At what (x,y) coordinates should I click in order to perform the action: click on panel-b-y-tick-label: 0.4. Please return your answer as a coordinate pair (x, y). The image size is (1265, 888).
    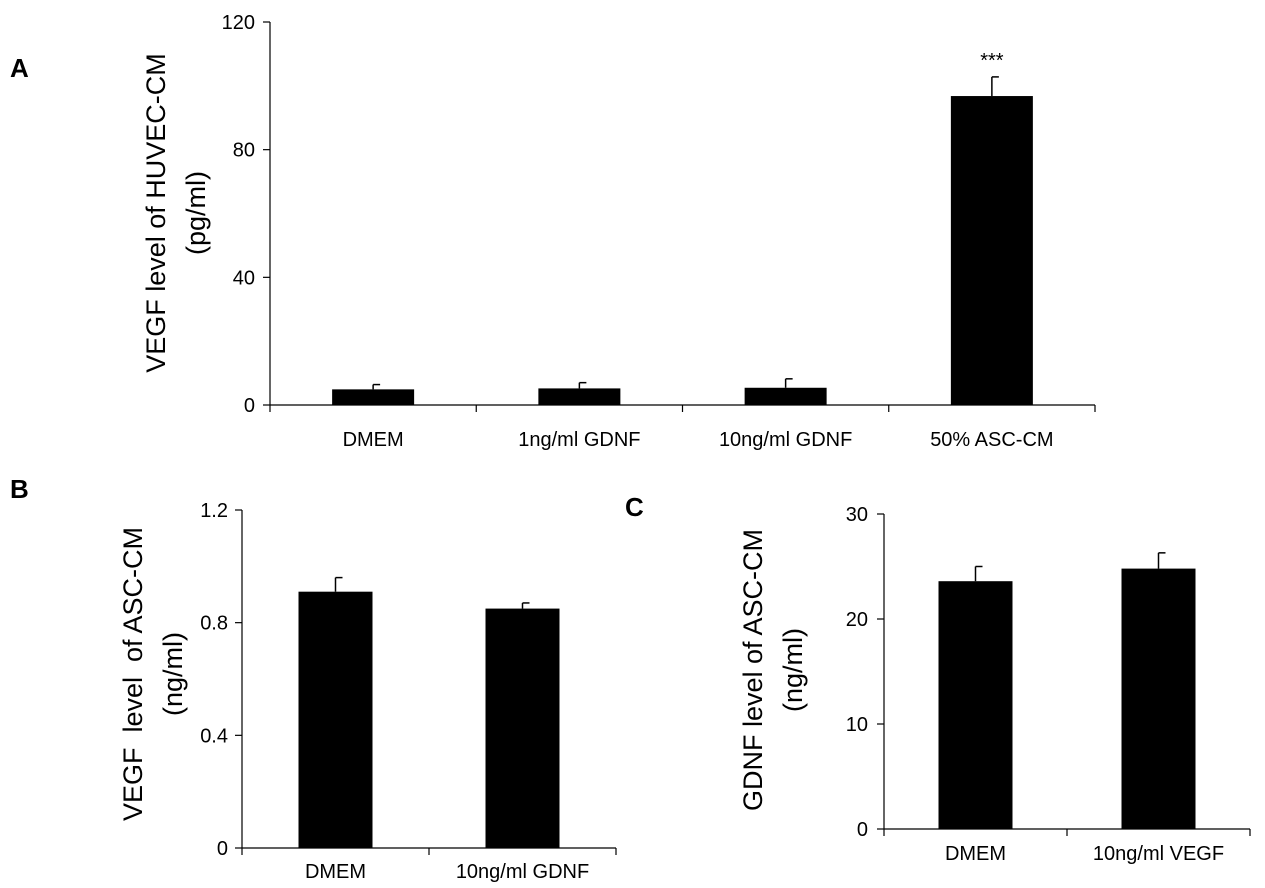
    Looking at the image, I should click on (214, 736).